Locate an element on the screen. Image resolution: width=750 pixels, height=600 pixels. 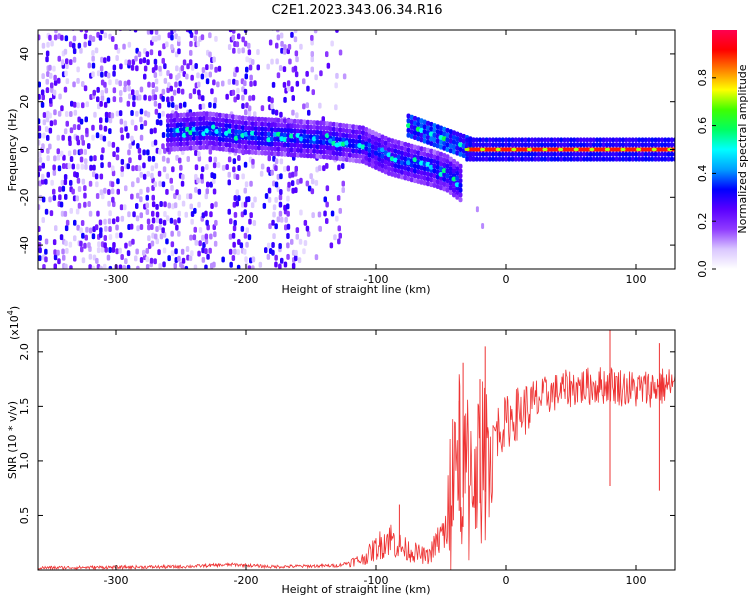
carrier-bead is located at coordinates (529, 149).